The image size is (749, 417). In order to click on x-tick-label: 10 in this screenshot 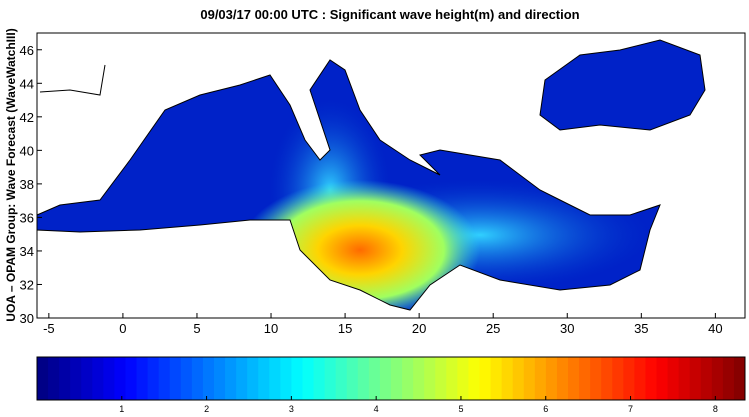, I will do `click(271, 328)`.